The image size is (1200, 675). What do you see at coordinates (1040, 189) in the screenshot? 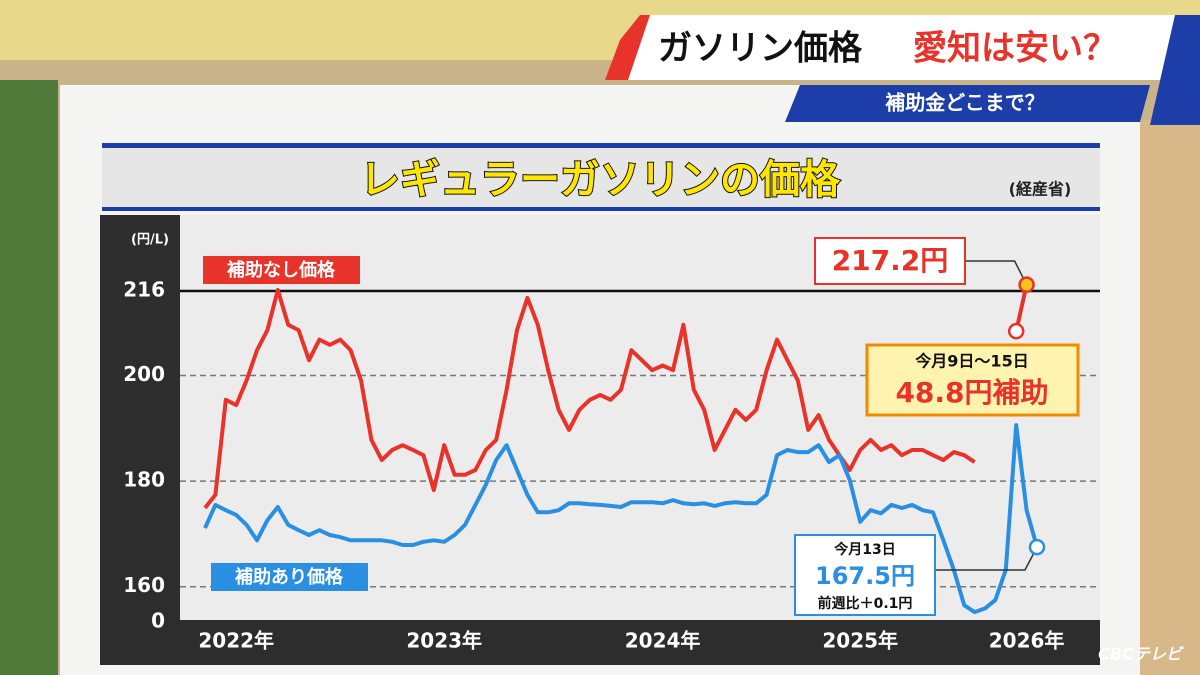
I see `chart-source: (経産省)` at bounding box center [1040, 189].